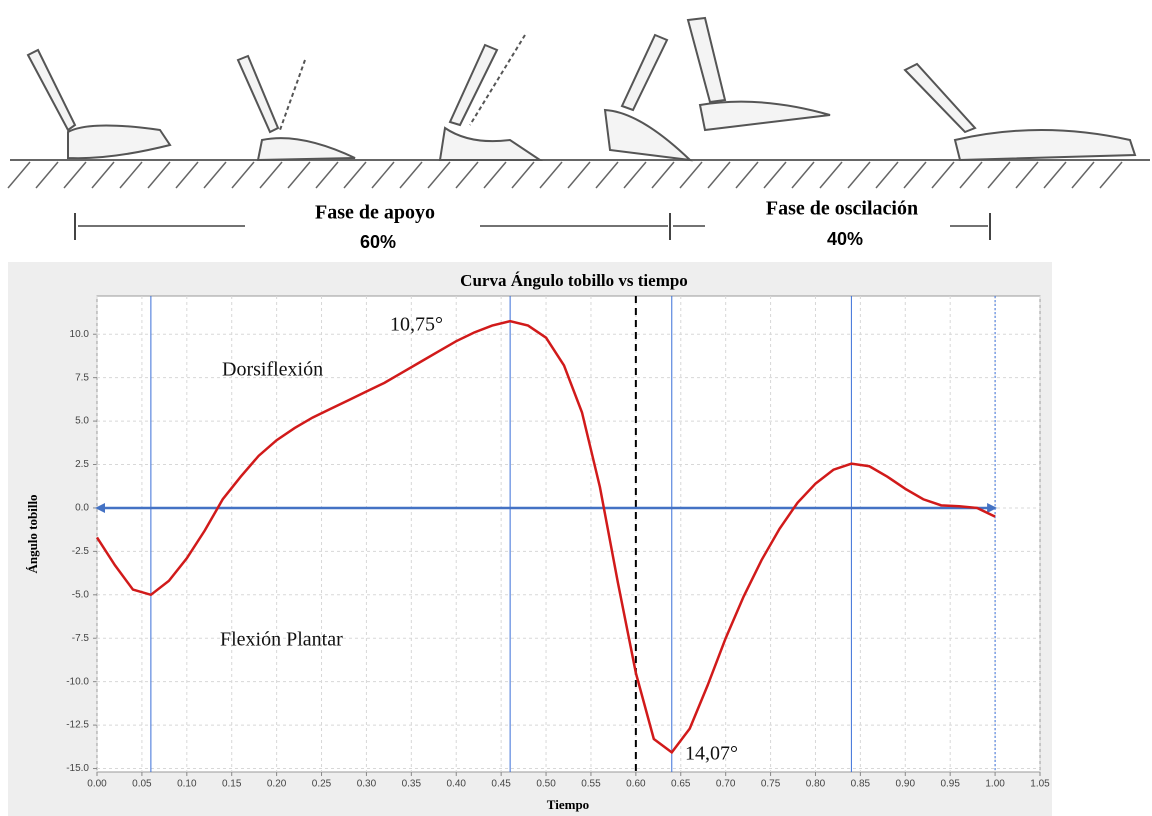  What do you see at coordinates (77, 681) in the screenshot?
I see `y-tick-label: -10.0` at bounding box center [77, 681].